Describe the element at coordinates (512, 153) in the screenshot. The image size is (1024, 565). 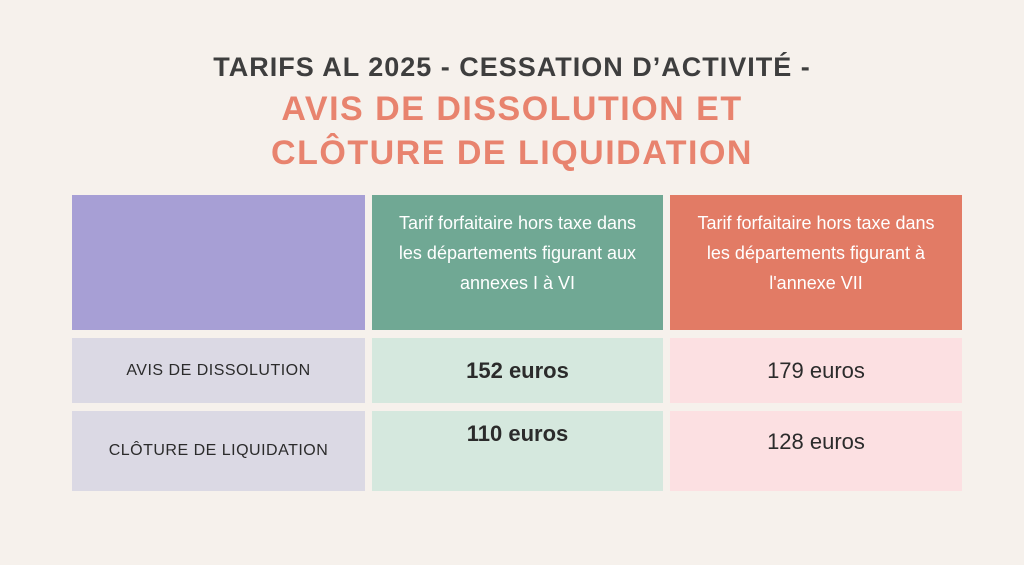
I see `page-title-line-3: CLÔTURE DE LIQUIDATION` at that location.